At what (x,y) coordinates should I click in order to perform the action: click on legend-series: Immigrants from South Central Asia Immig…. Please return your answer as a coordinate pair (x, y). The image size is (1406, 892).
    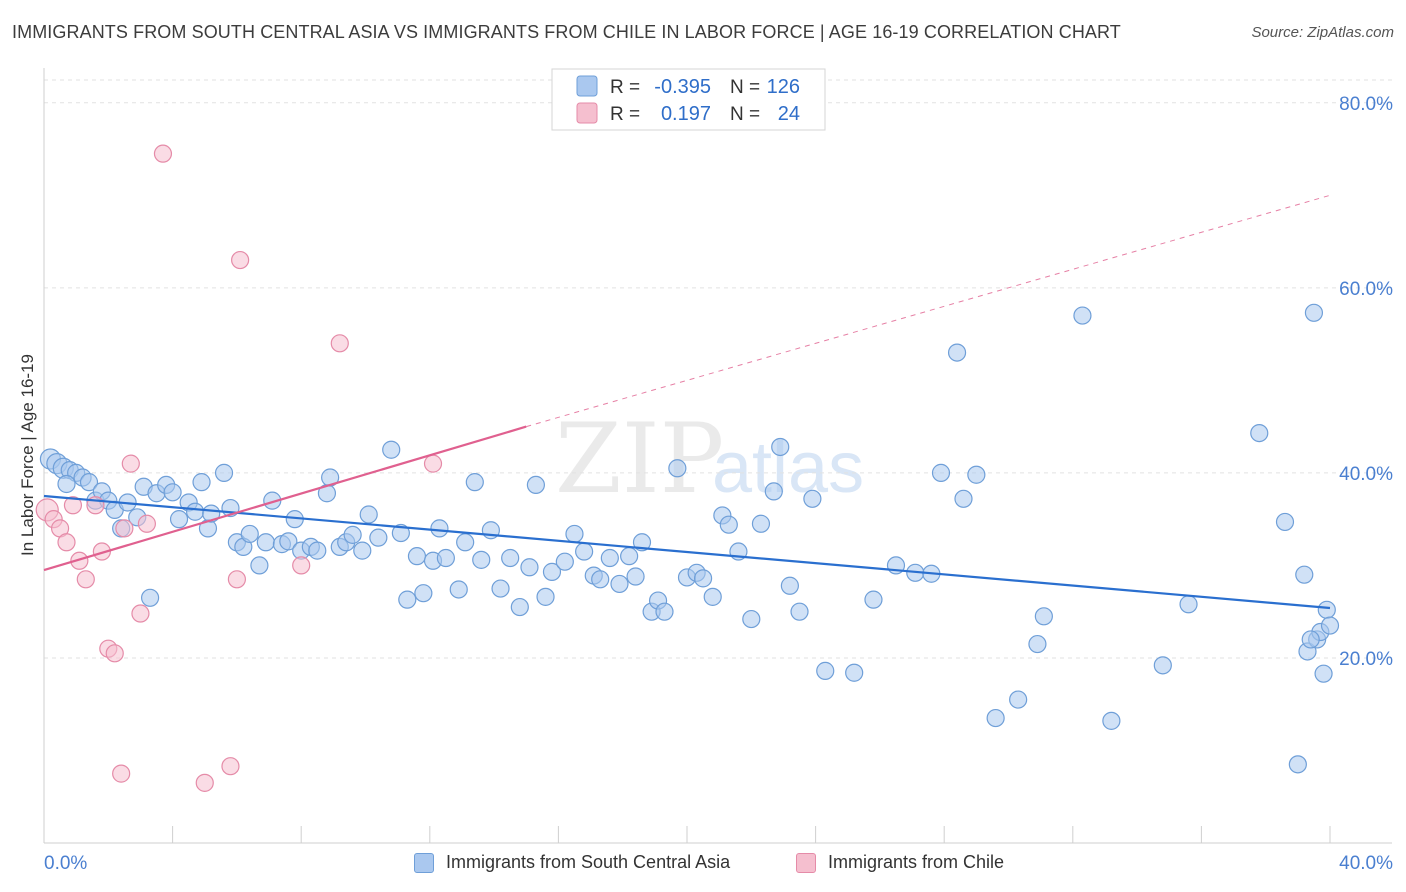
    Looking at the image, I should click on (703, 865).